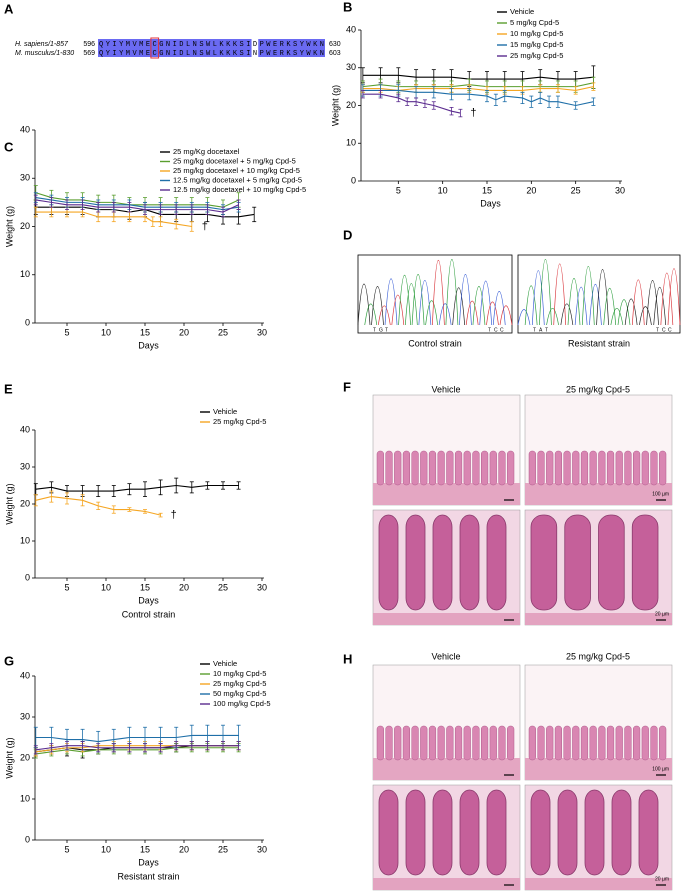 The image size is (685, 895). Describe the element at coordinates (664, 330) in the screenshot. I see `base-call: C` at that location.